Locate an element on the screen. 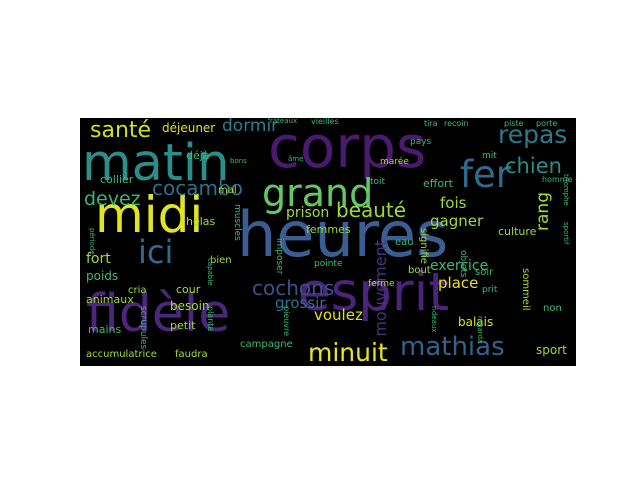 This screenshot has height=480, width=640. word-0: heures is located at coordinates (343, 234).